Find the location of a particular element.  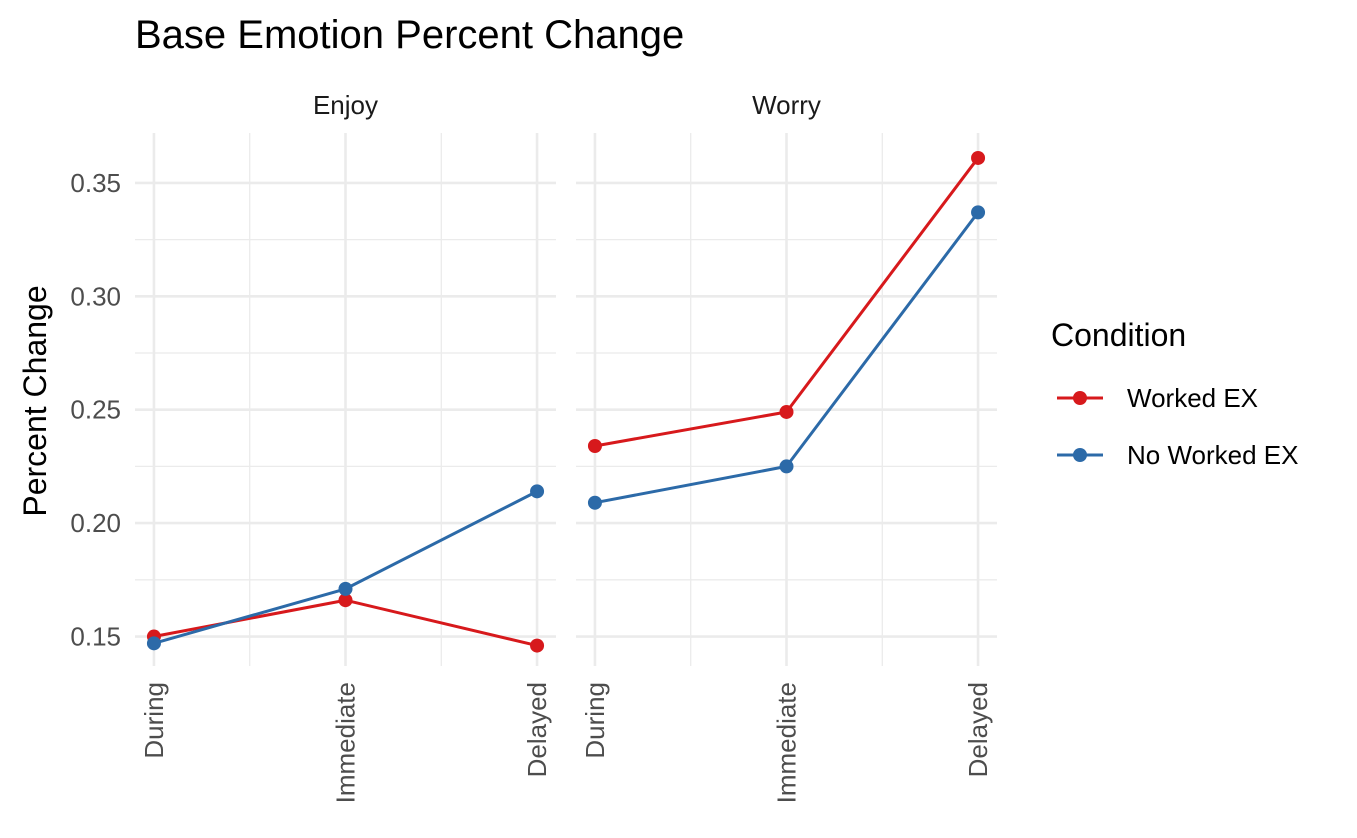

y-tick-label: 0.20 is located at coordinates (95, 523).